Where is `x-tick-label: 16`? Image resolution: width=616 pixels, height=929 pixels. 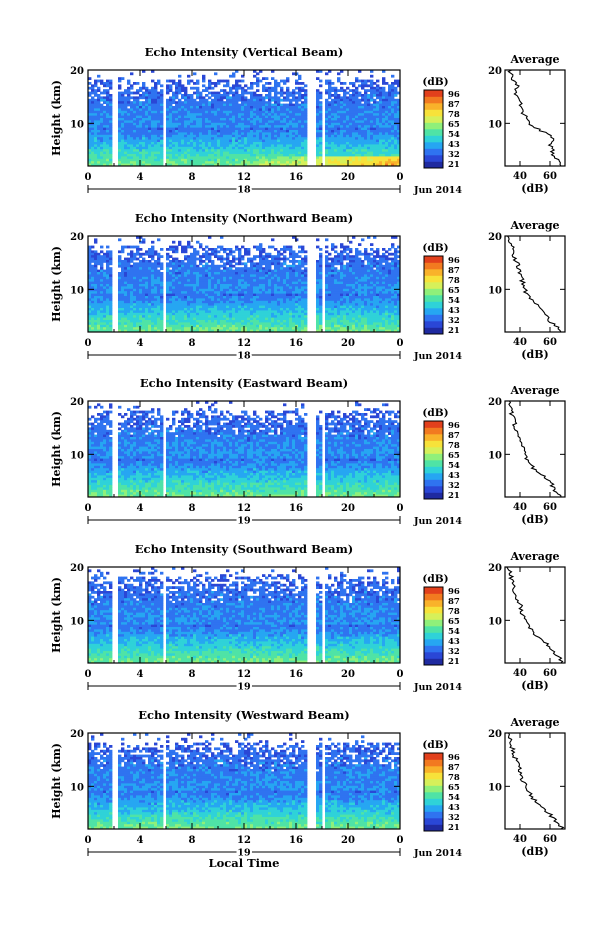 x-tick-label: 16 is located at coordinates (296, 177).